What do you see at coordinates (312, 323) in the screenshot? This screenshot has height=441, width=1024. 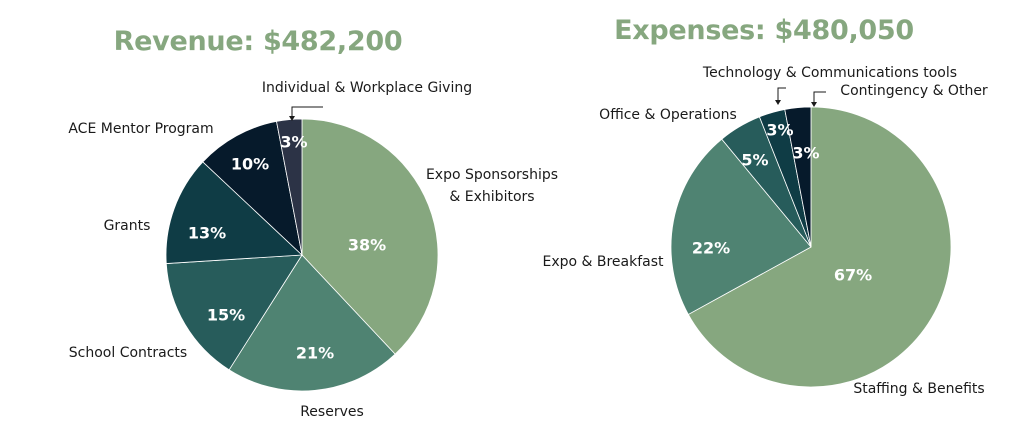 I see `revenue-slice-reserves` at bounding box center [312, 323].